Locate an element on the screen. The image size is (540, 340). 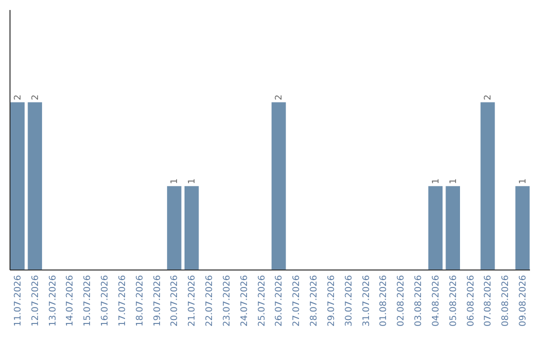
x-tick-label: 16.07.2026 is located at coordinates (105, 300).